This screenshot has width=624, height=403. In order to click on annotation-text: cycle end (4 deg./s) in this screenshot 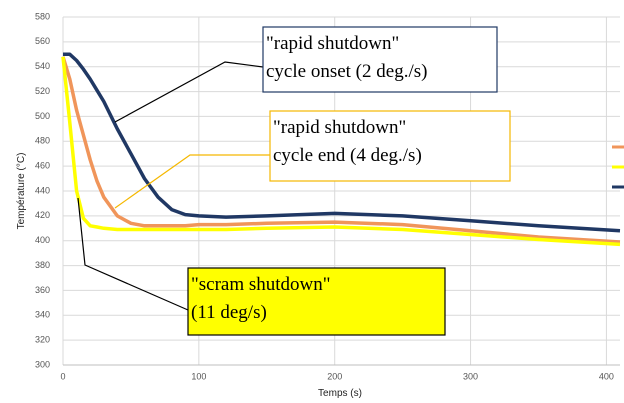, I will do `click(347, 155)`.